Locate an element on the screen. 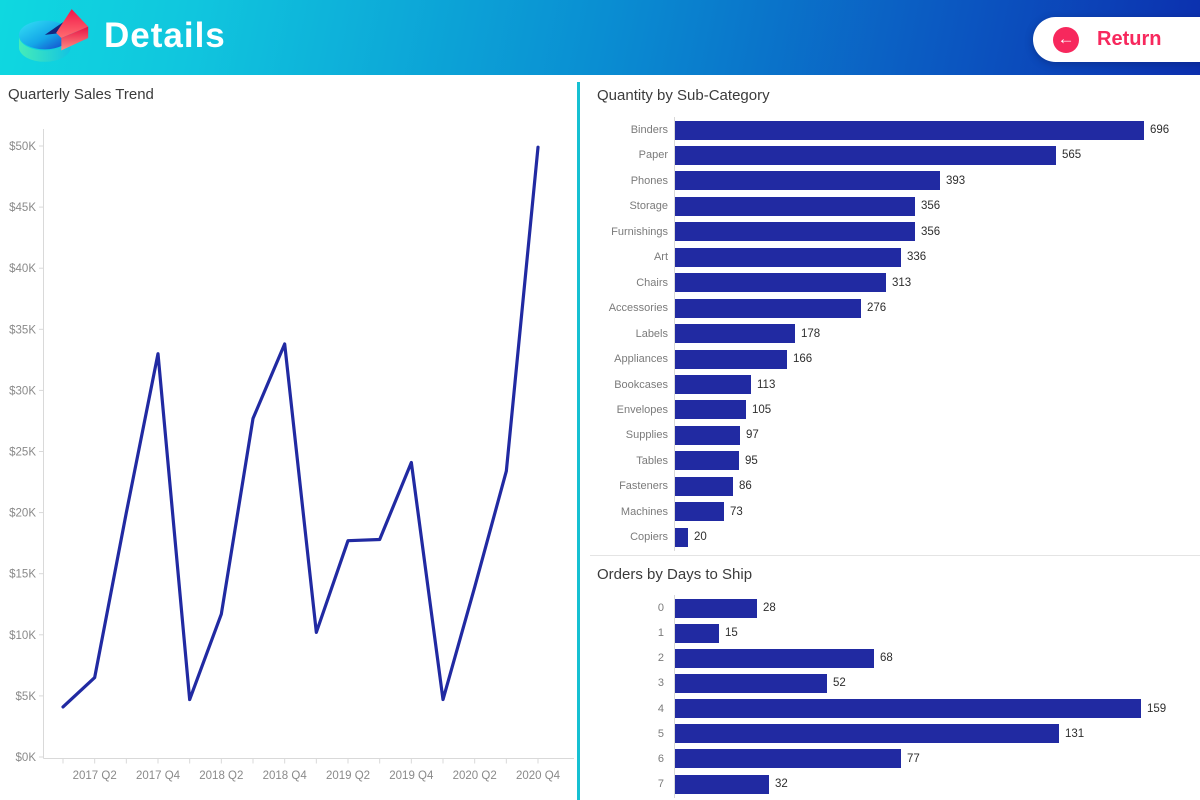  bar-row: Chairs 313 is located at coordinates (895, 283).